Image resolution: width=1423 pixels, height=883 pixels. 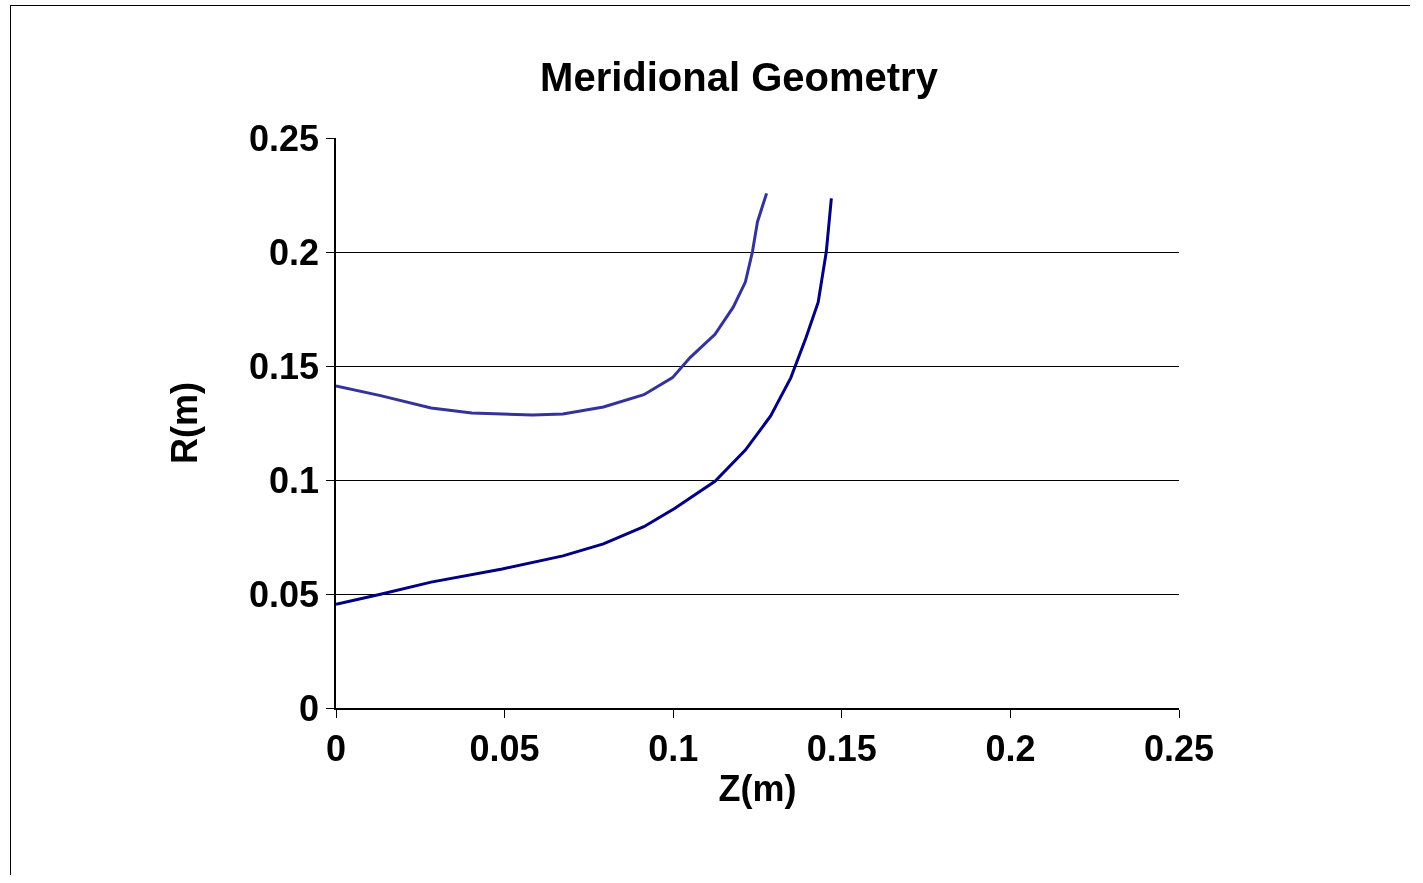 I want to click on x-tick-label: 0.05, so click(x=504, y=748).